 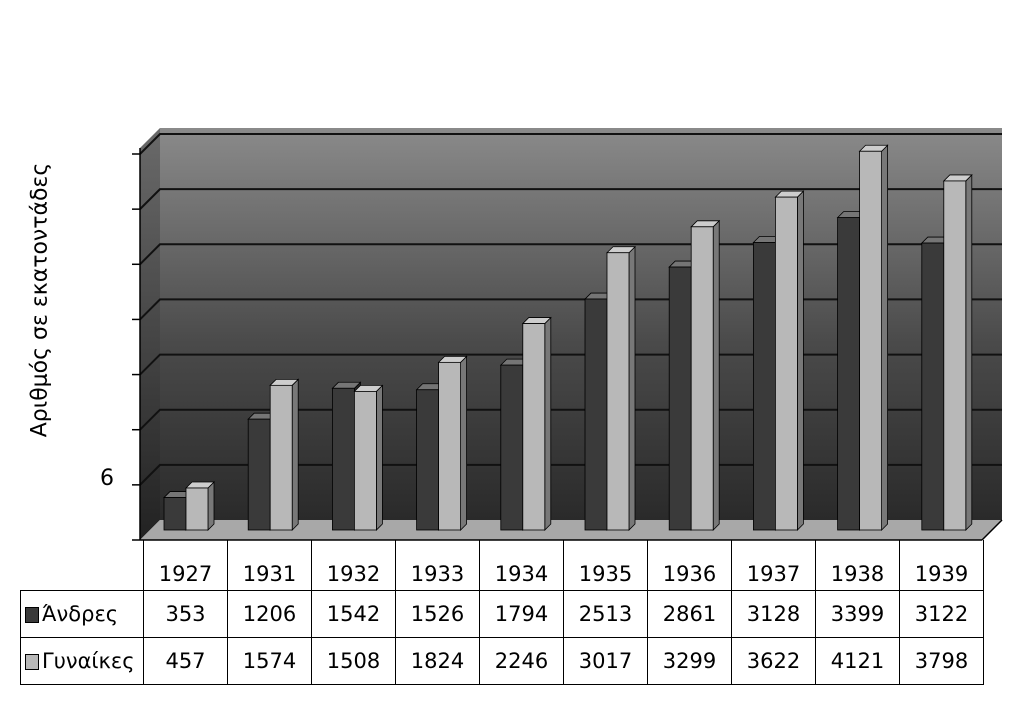 I want to click on year-cell: 1933, so click(x=437, y=565).